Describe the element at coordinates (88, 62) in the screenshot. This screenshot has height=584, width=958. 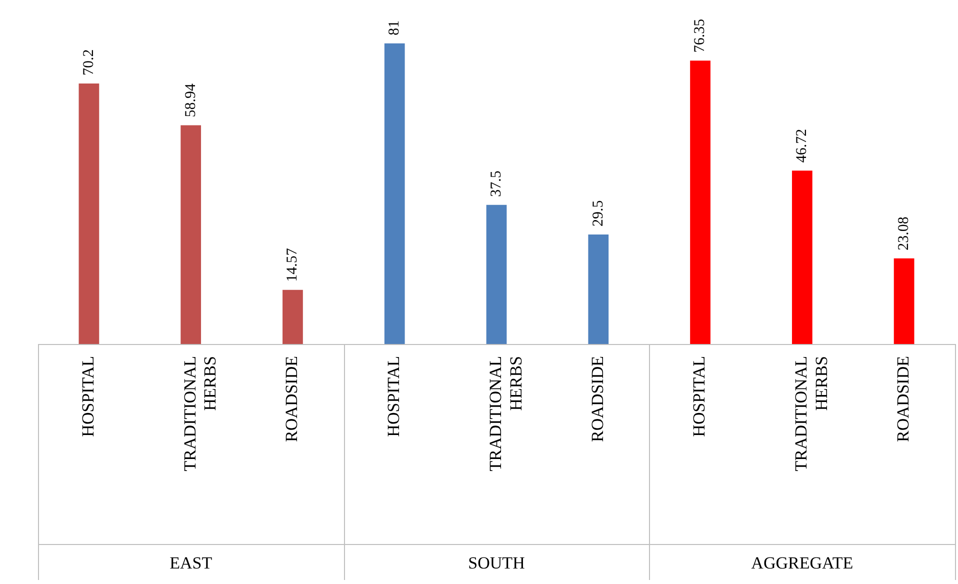
I see `data-label: 70.2` at that location.